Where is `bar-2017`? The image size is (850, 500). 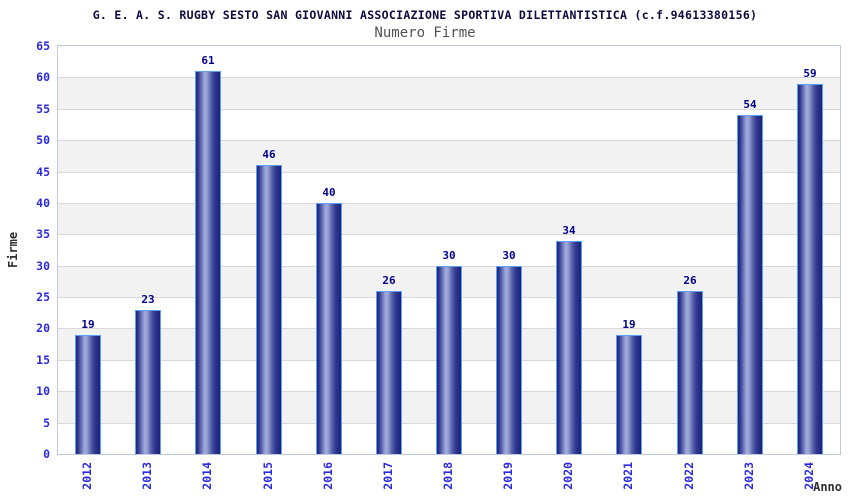 bar-2017 is located at coordinates (389, 372).